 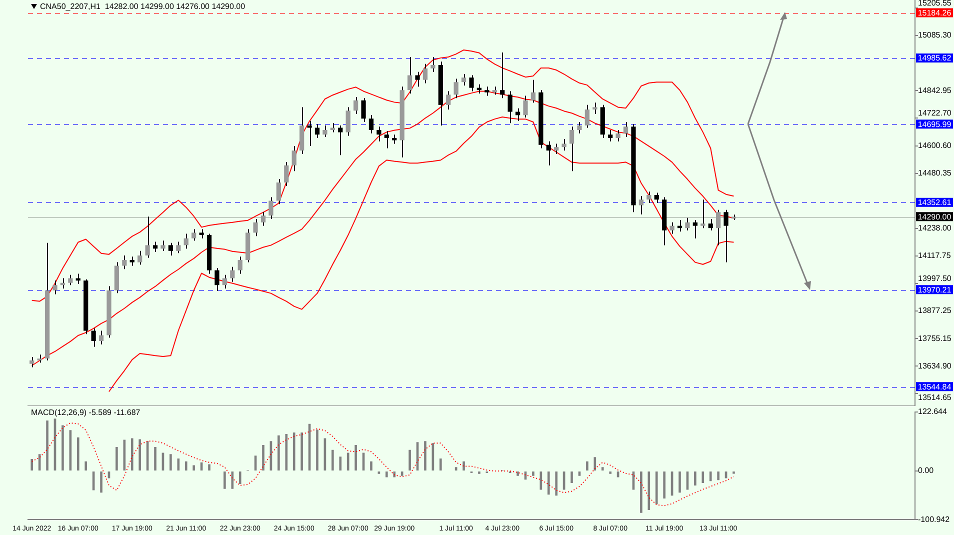 What do you see at coordinates (935, 173) in the screenshot?
I see `y-tick-label: 14480.35` at bounding box center [935, 173].